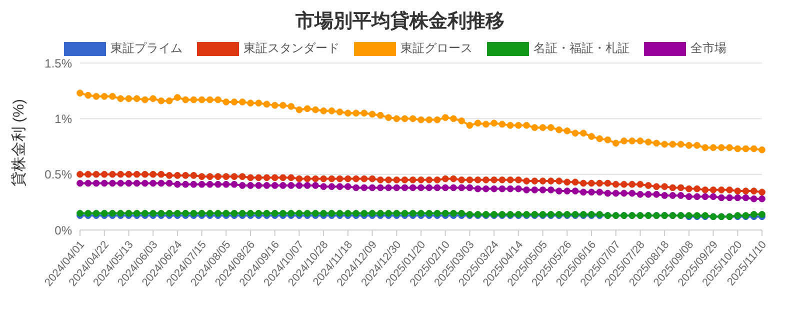  Describe the element at coordinates (63, 119) in the screenshot. I see `y-tick-label: 1%` at that location.